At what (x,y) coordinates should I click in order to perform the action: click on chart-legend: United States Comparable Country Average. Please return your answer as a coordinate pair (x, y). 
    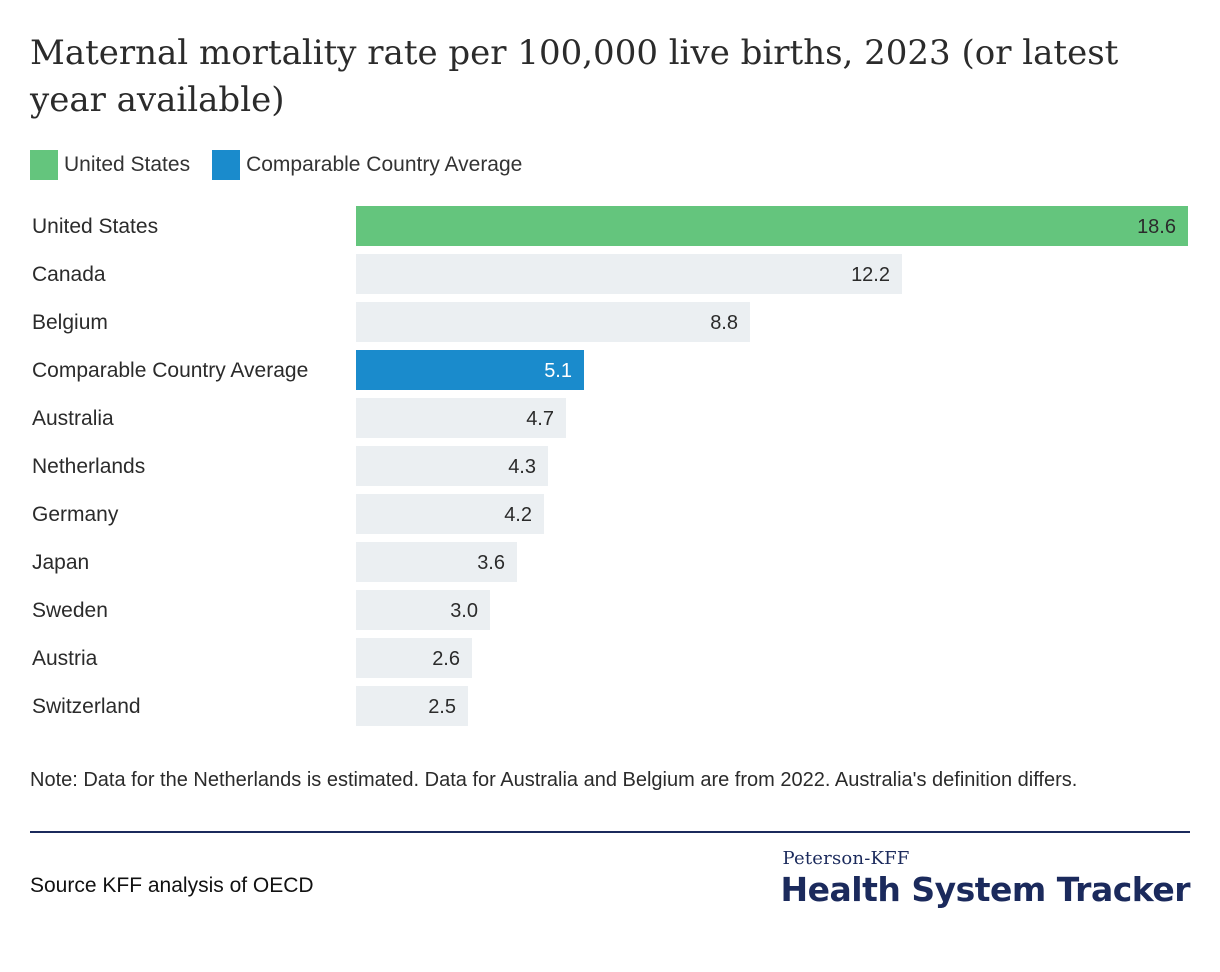
    Looking at the image, I should click on (287, 165).